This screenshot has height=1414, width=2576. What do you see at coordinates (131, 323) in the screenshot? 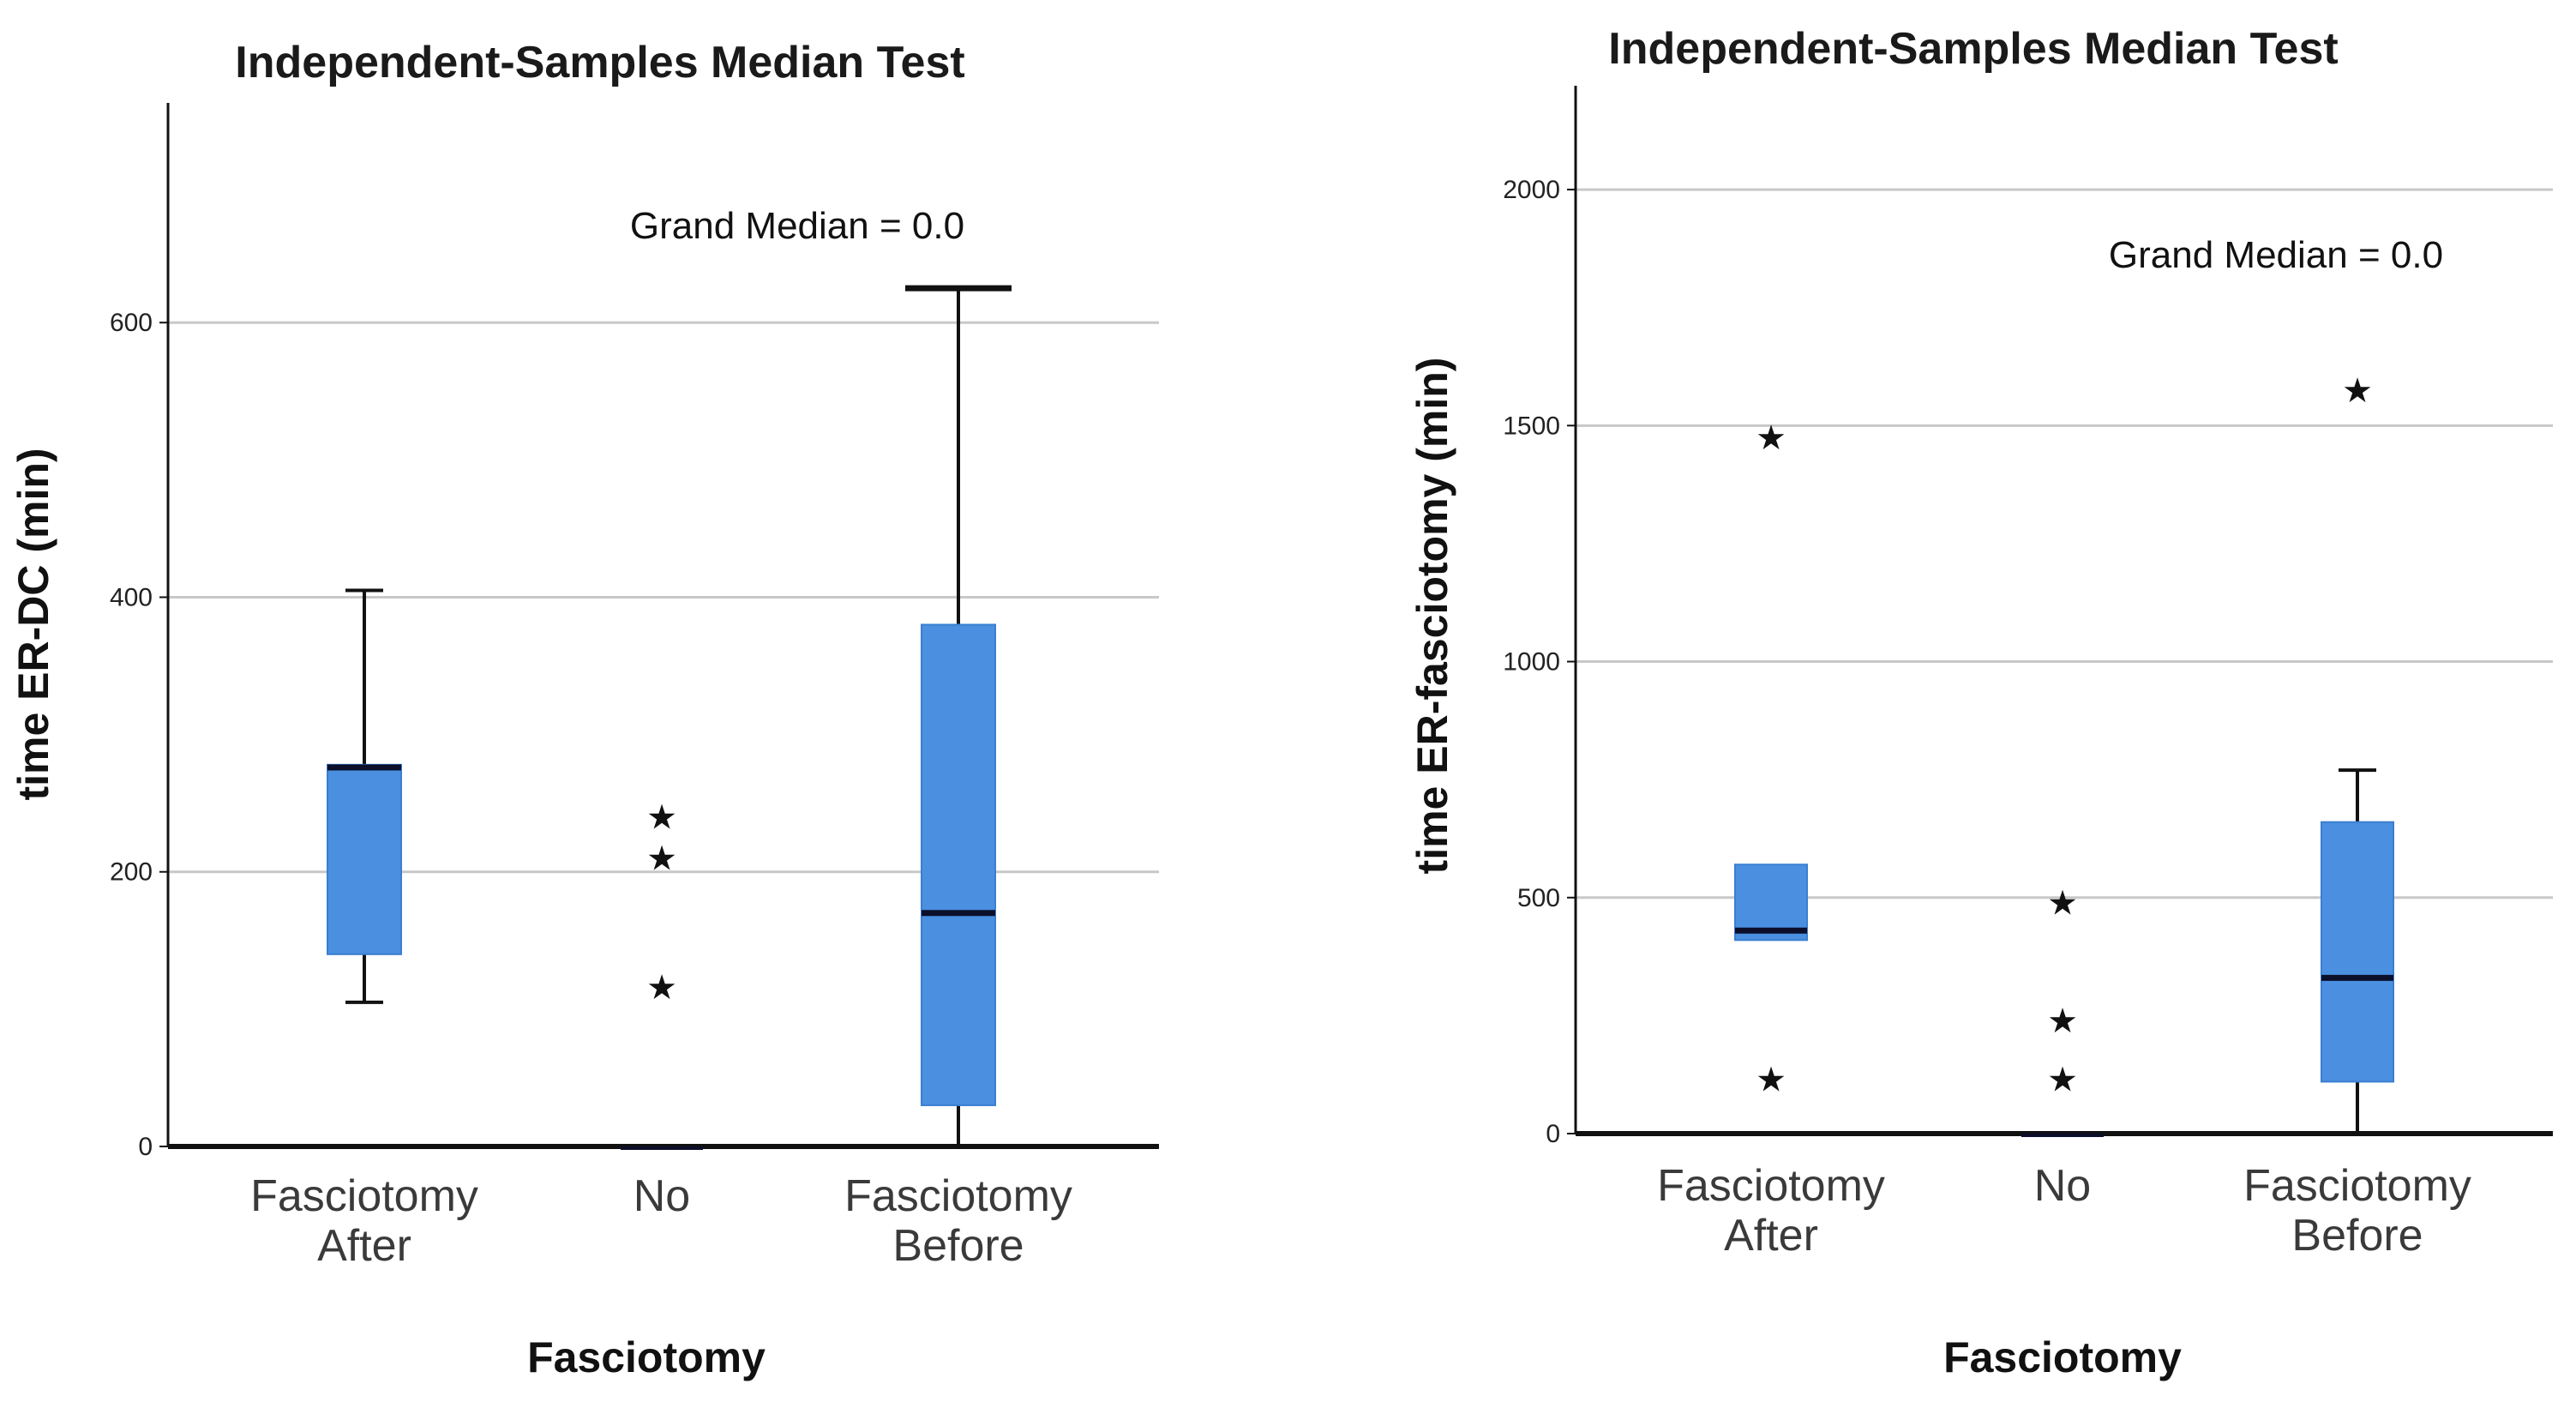
I see `y-tick-label: 600` at bounding box center [131, 323].